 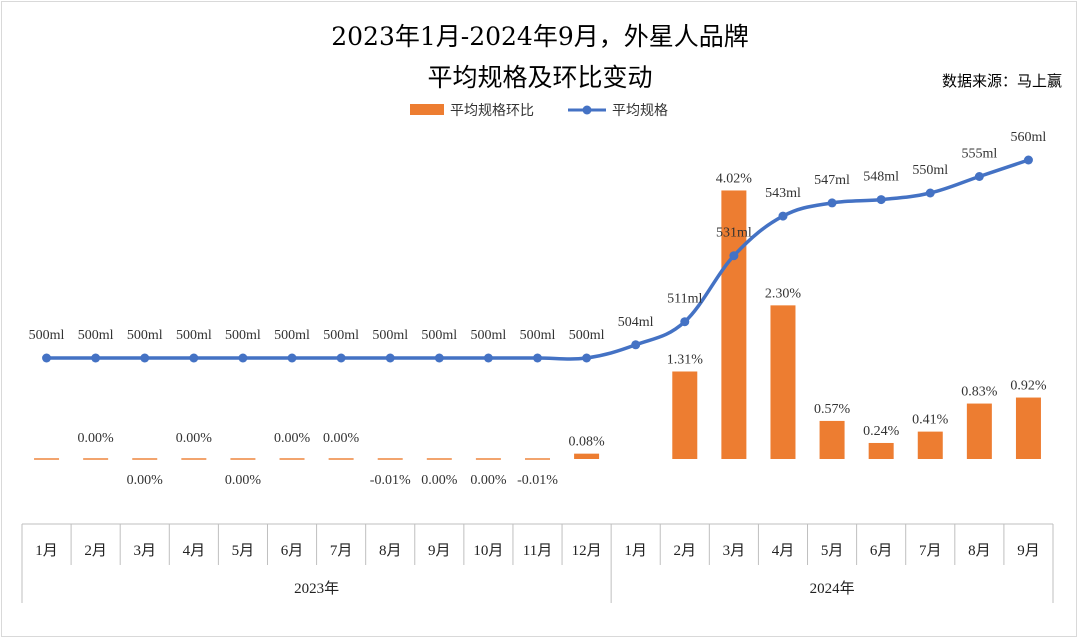 What do you see at coordinates (734, 178) in the screenshot?
I see `bar-data-label: 4.02%` at bounding box center [734, 178].